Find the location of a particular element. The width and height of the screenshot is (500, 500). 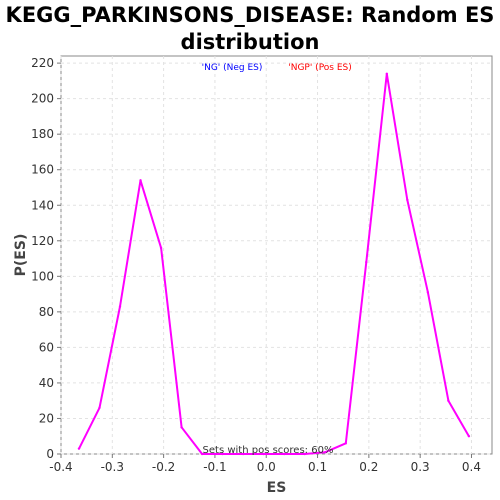

x-tick-label: -0.1 is located at coordinates (214, 467).